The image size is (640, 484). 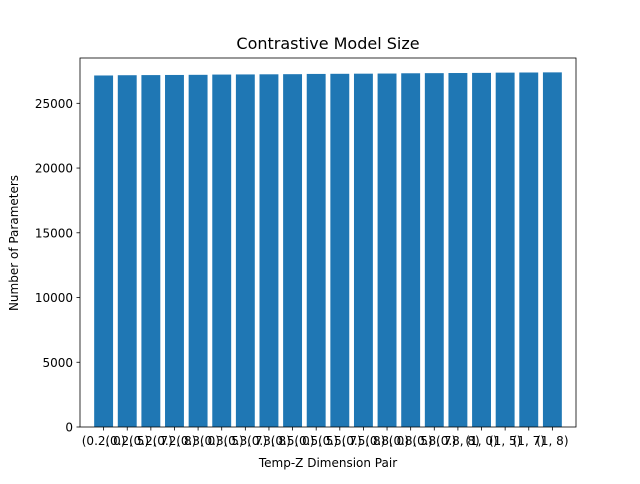 What do you see at coordinates (327, 463) in the screenshot?
I see `x-axis-label: Temp-Z Dimension Pair` at bounding box center [327, 463].